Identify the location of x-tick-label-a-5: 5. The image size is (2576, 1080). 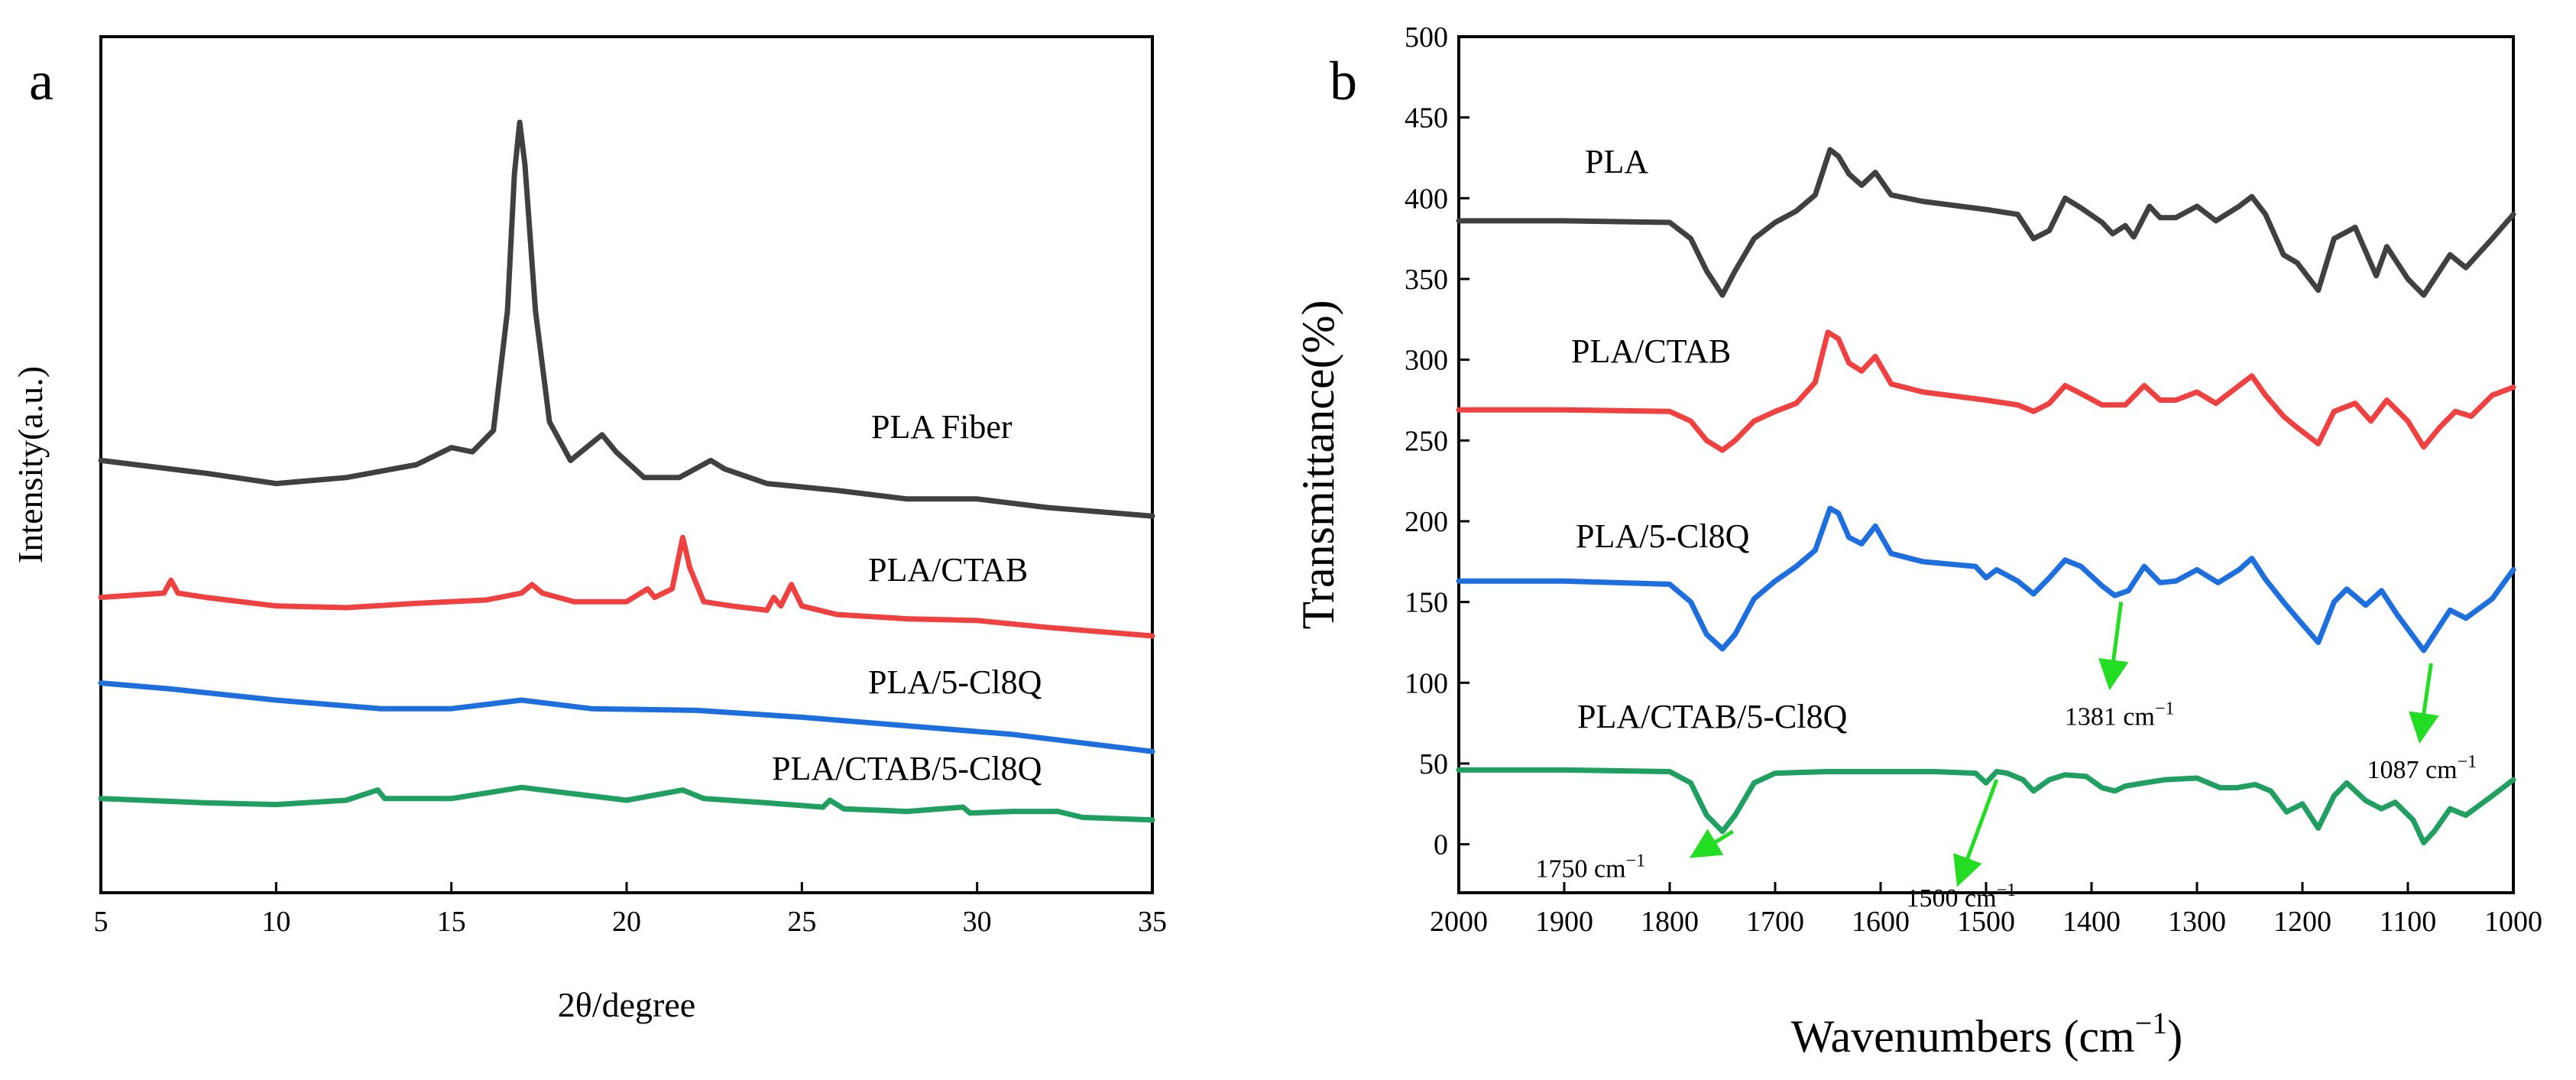
(101, 922).